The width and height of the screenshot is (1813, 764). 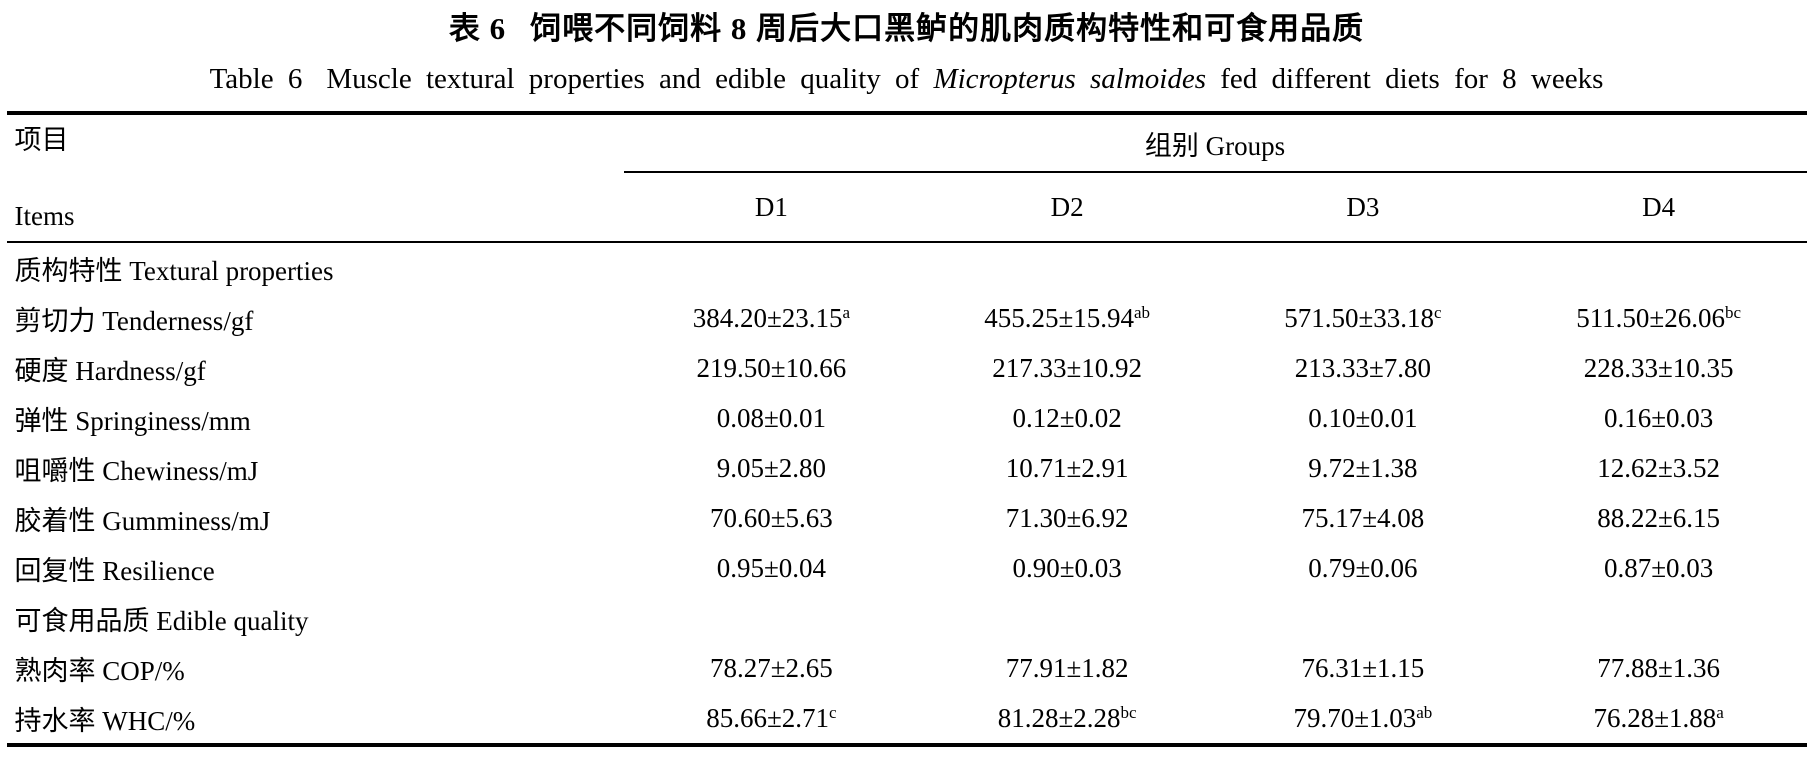 I want to click on value-text: 78.27±2.65, so click(x=771, y=667).